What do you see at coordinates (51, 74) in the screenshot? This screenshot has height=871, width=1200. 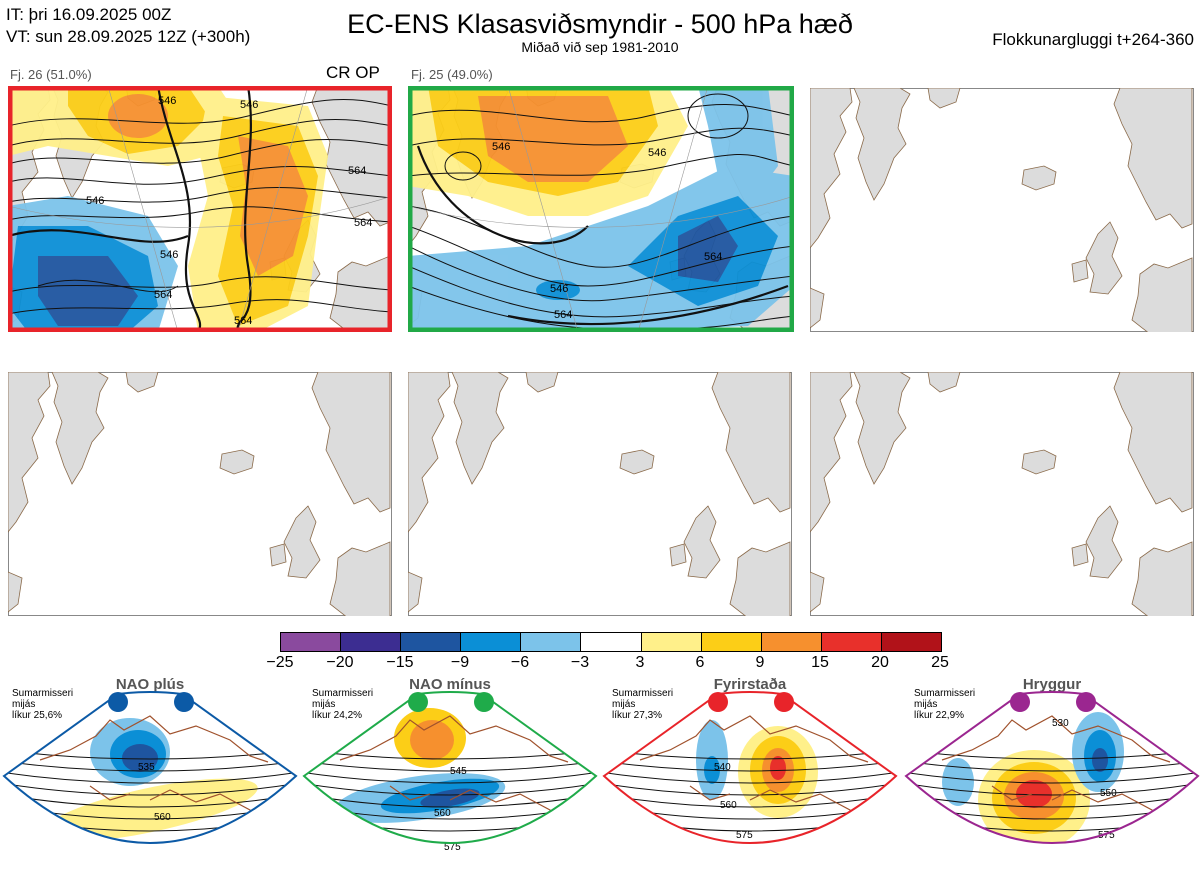 I see `panel-1-label: Fj. 26 (51.0%)` at bounding box center [51, 74].